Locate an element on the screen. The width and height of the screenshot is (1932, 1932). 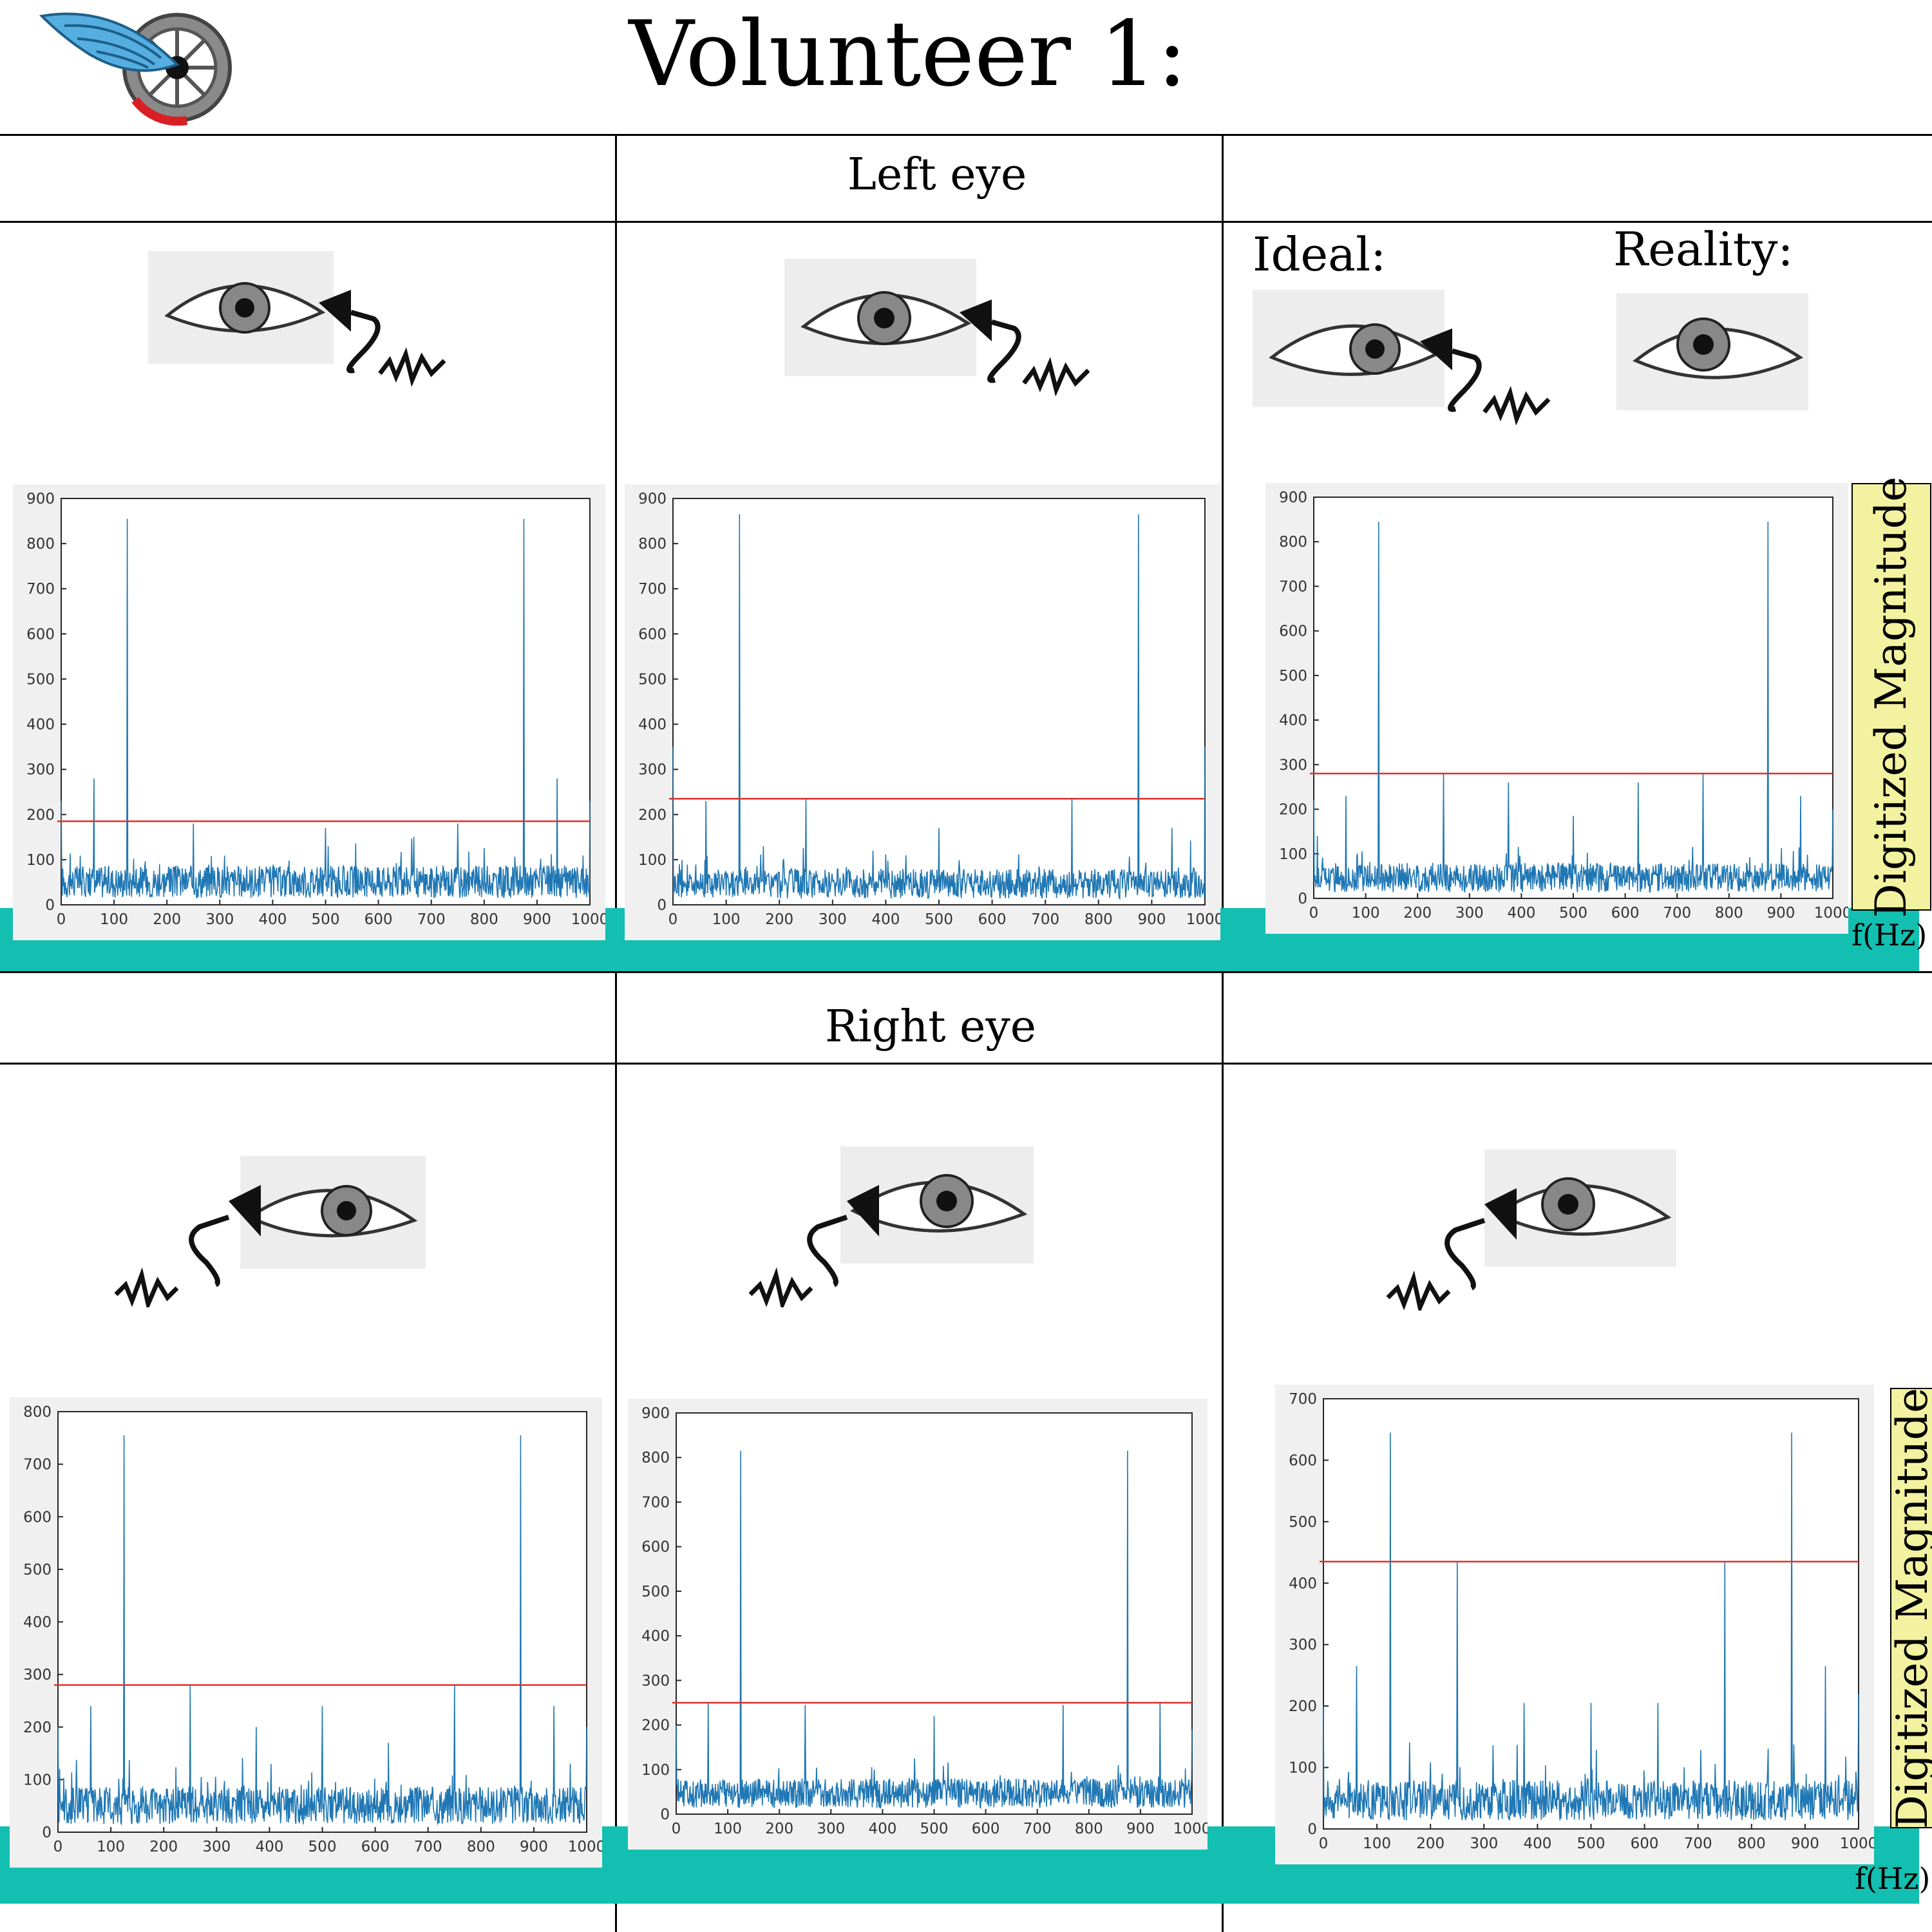
caption-ideal: Ideal: is located at coordinates (1320, 254).